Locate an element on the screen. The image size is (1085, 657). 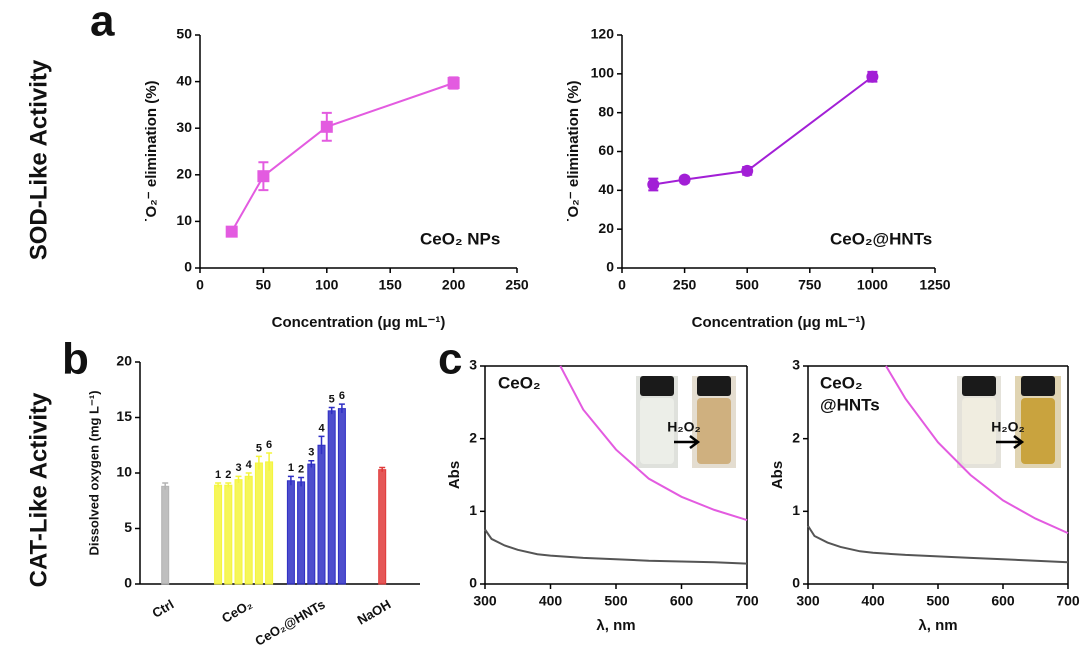
y-axis-label: ˙O₂⁻ elimination (%) is located at coordinates (151, 151).